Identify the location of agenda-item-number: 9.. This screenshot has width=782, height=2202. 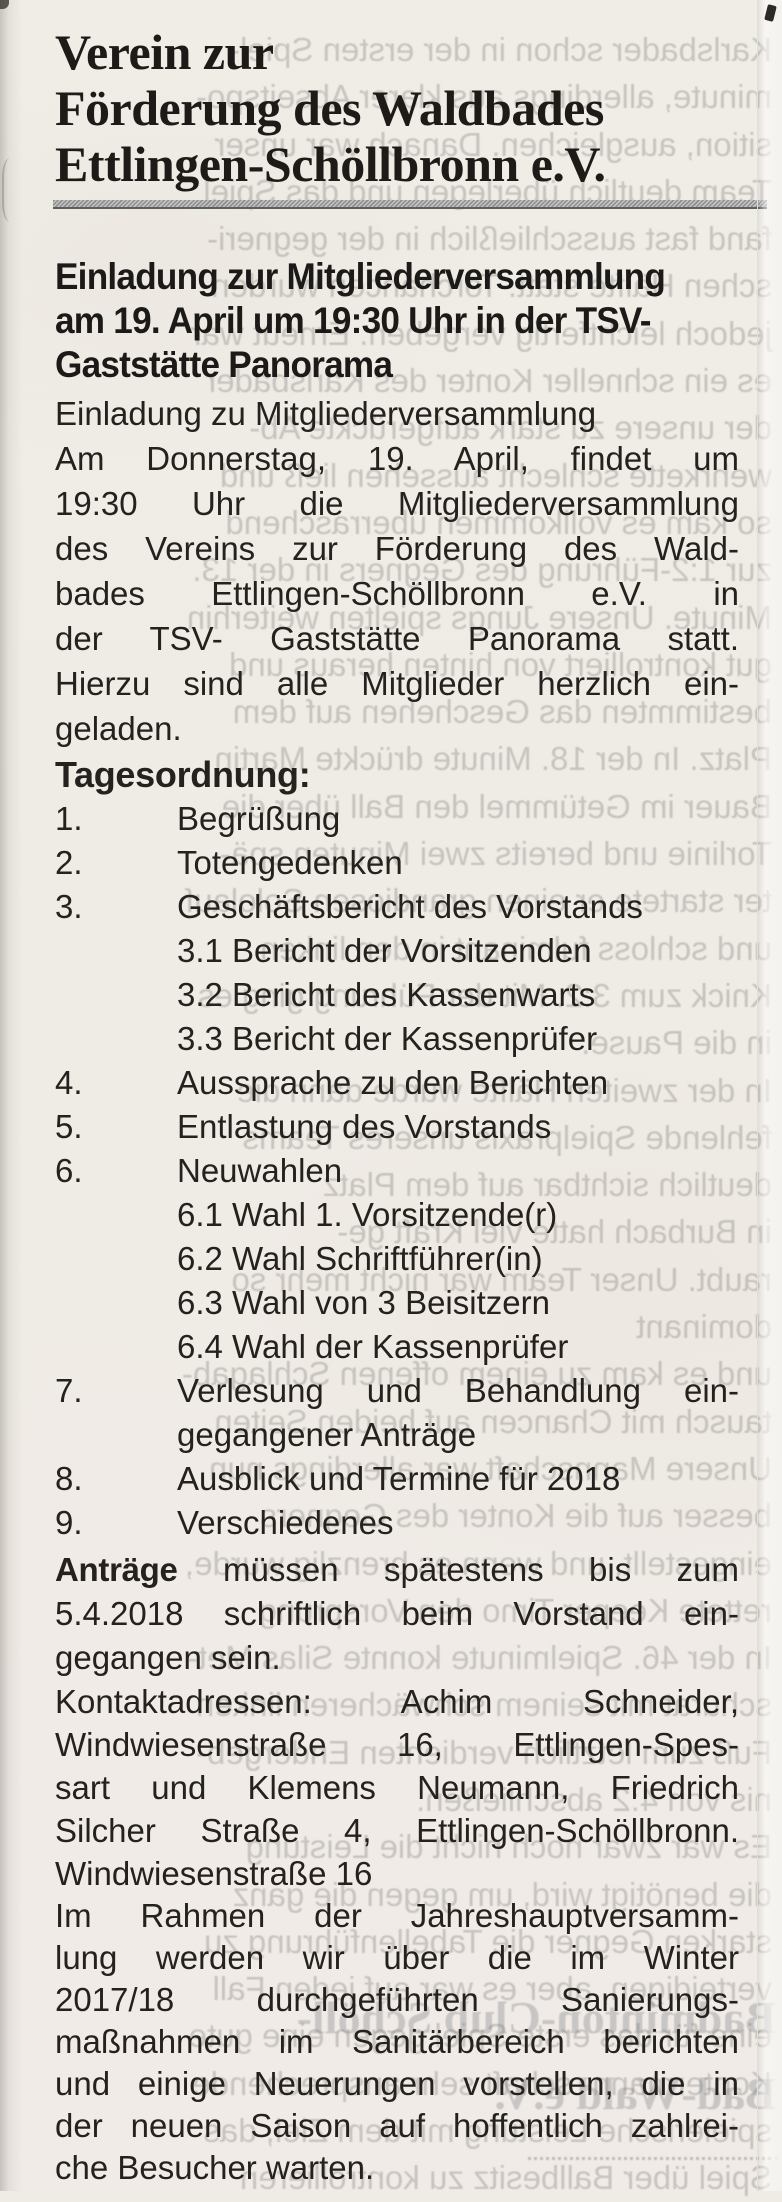
(69, 1522).